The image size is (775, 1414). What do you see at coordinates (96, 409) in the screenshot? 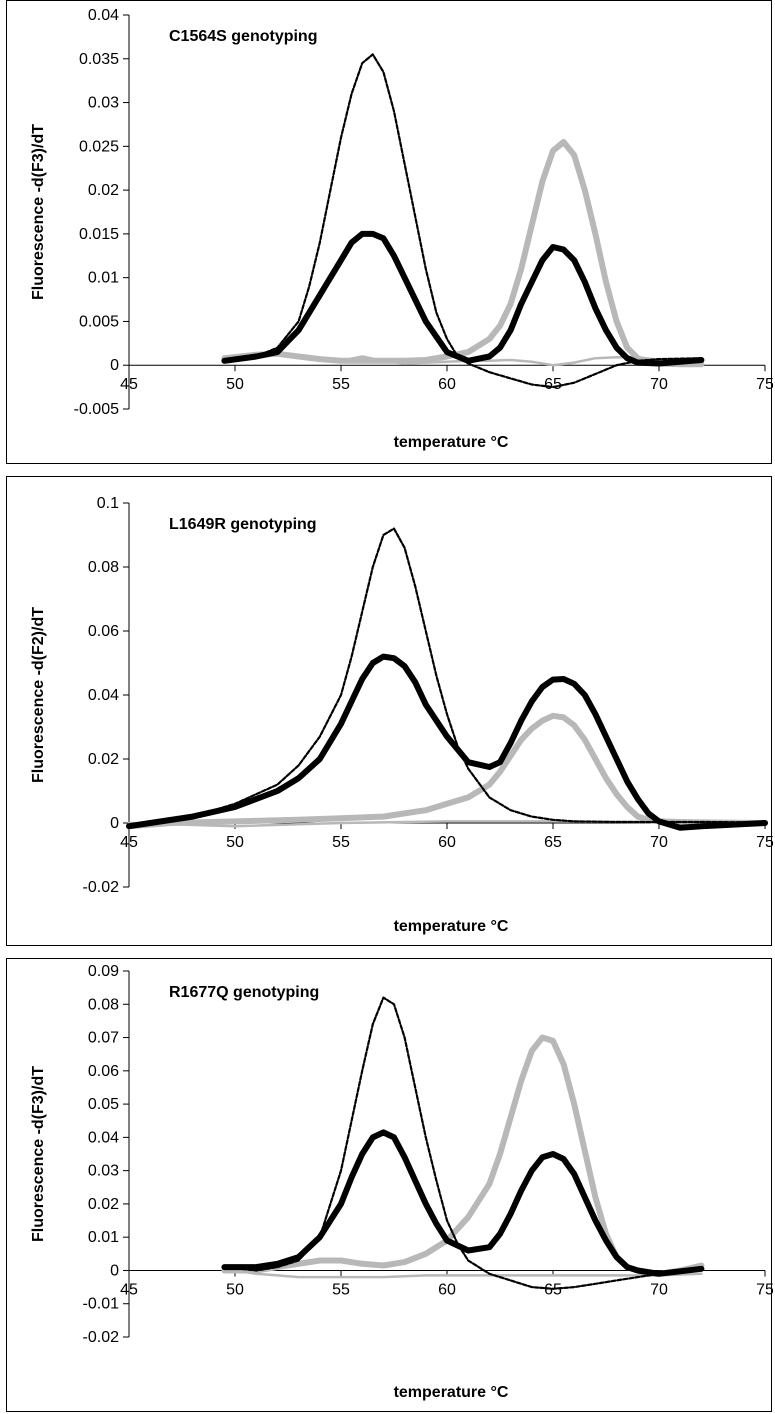
I see `y-tick-label: -0.005` at bounding box center [96, 409].